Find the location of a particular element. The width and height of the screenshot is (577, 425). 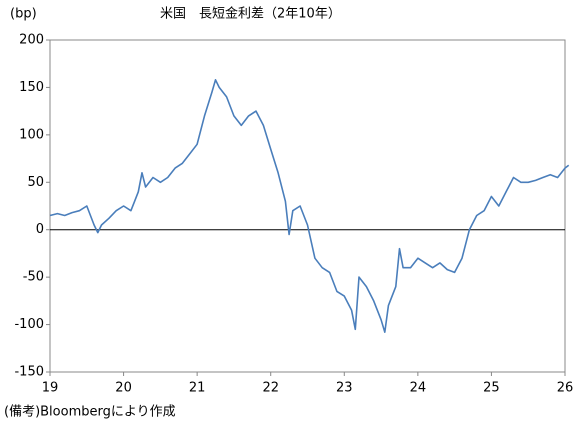

x-tick-label: 19 is located at coordinates (50, 388).